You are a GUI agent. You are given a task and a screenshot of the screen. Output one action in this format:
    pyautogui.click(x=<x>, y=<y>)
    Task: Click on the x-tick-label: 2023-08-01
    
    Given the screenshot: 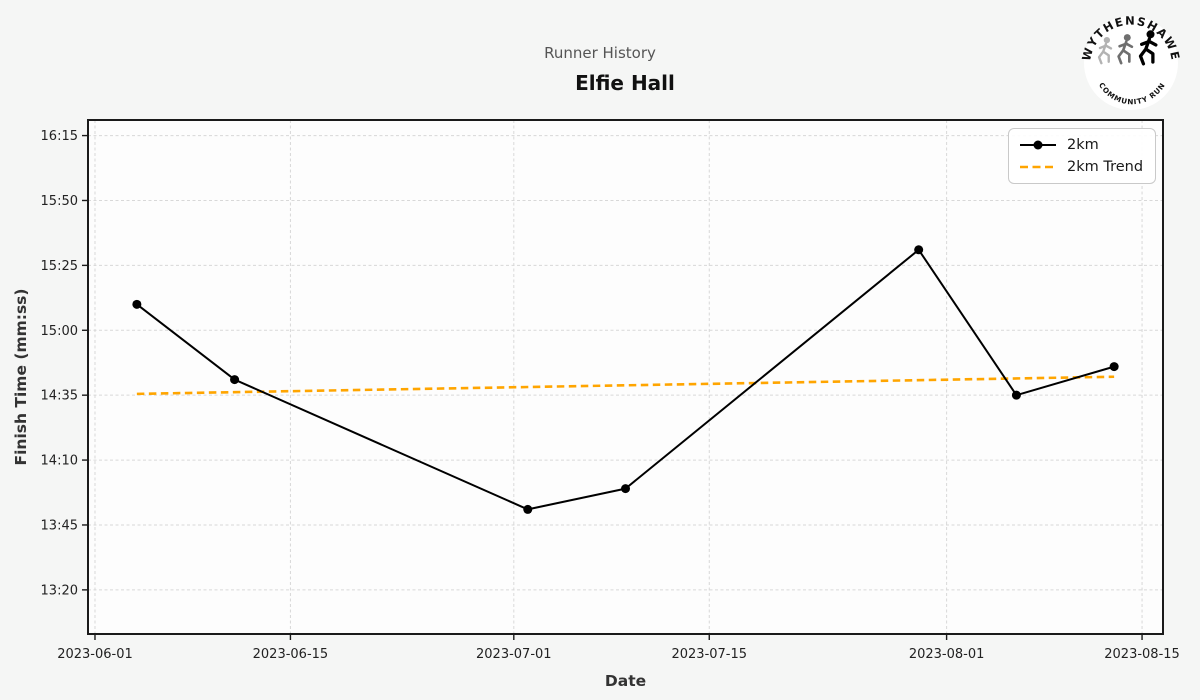 What is the action you would take?
    pyautogui.click(x=947, y=654)
    